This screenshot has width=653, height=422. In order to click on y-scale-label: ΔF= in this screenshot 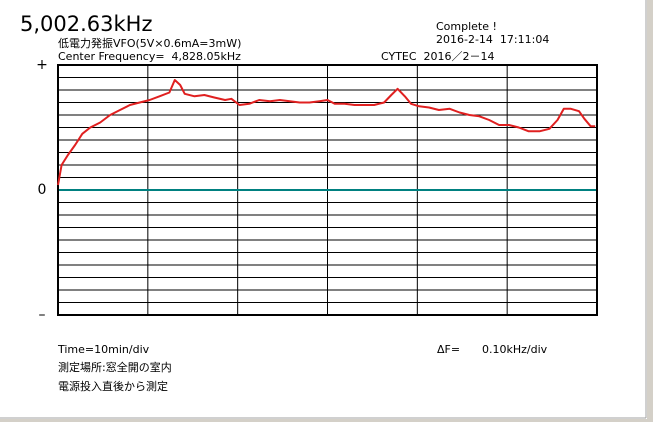, I will do `click(448, 349)`.